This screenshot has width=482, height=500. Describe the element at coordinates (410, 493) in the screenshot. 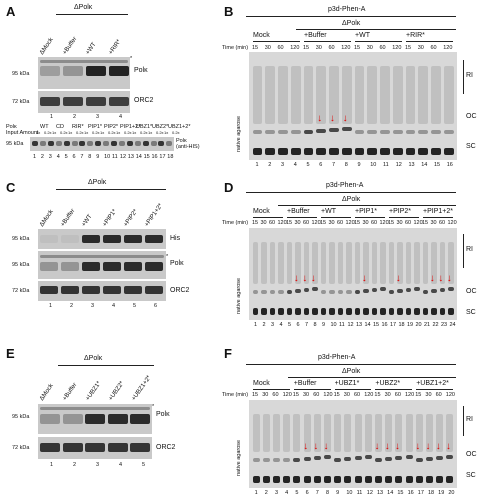

I see `lane-number: 16` at that location.